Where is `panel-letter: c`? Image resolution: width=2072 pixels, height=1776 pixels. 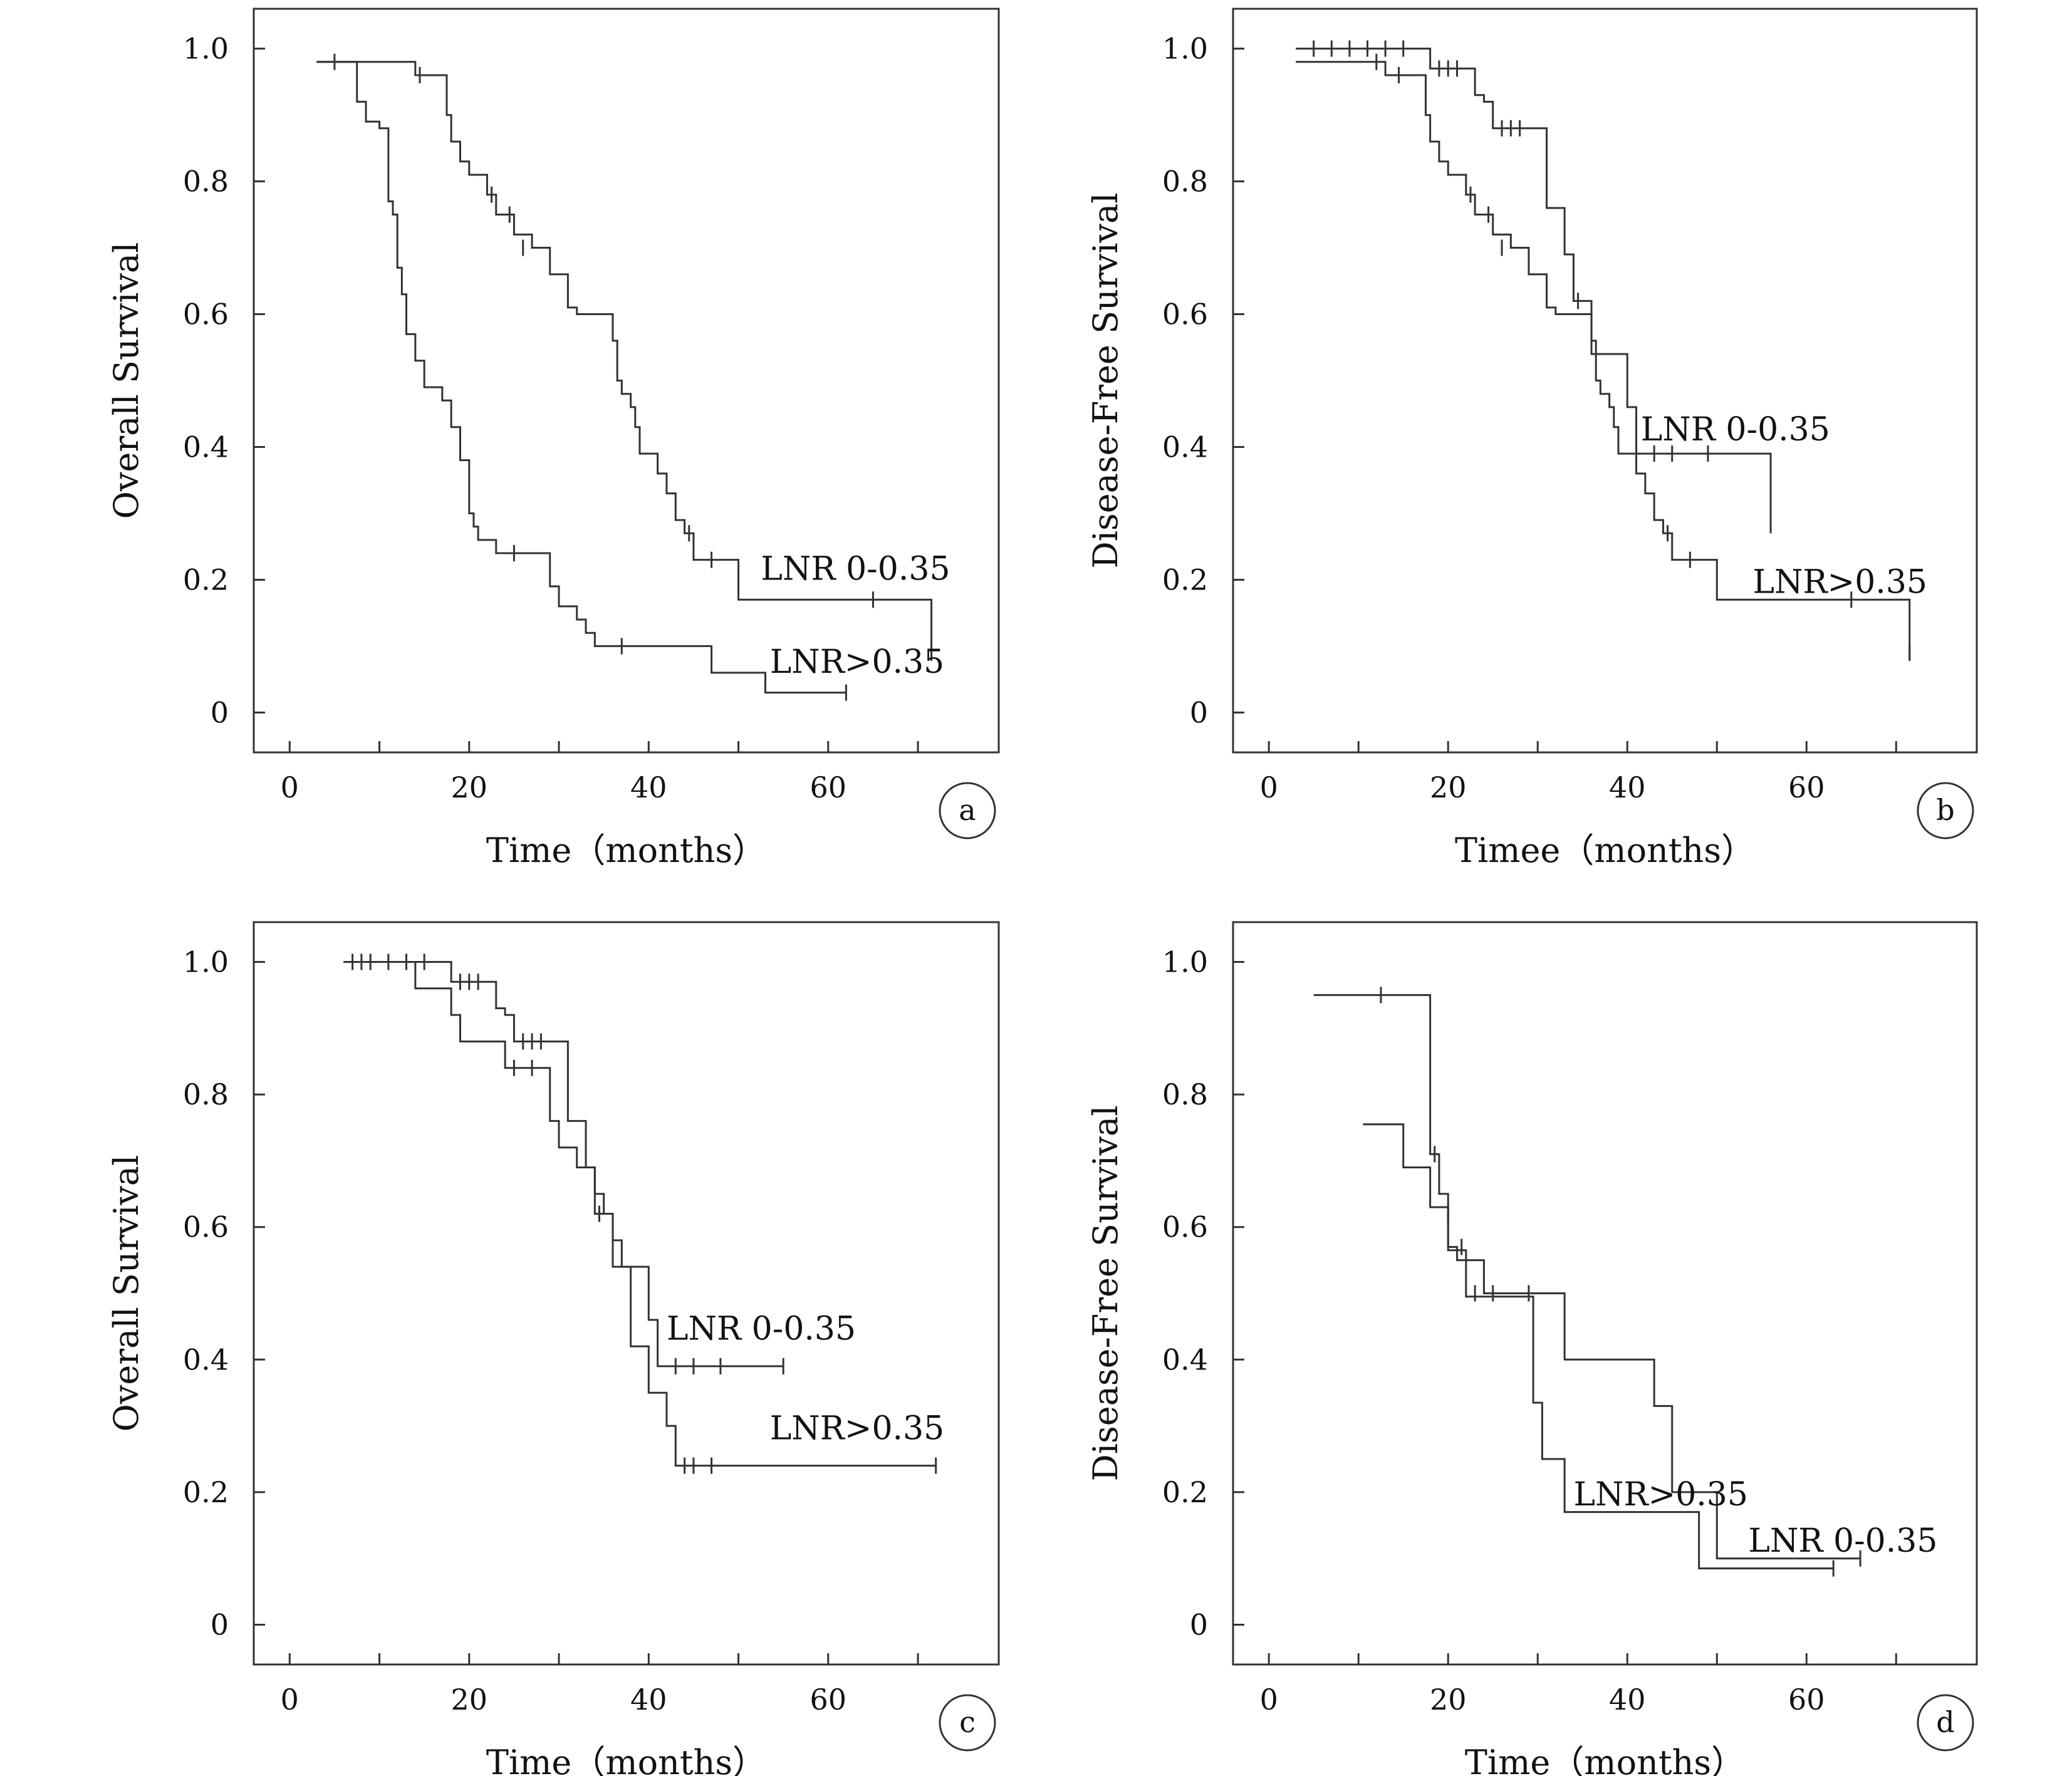
panel-letter: c is located at coordinates (968, 1722).